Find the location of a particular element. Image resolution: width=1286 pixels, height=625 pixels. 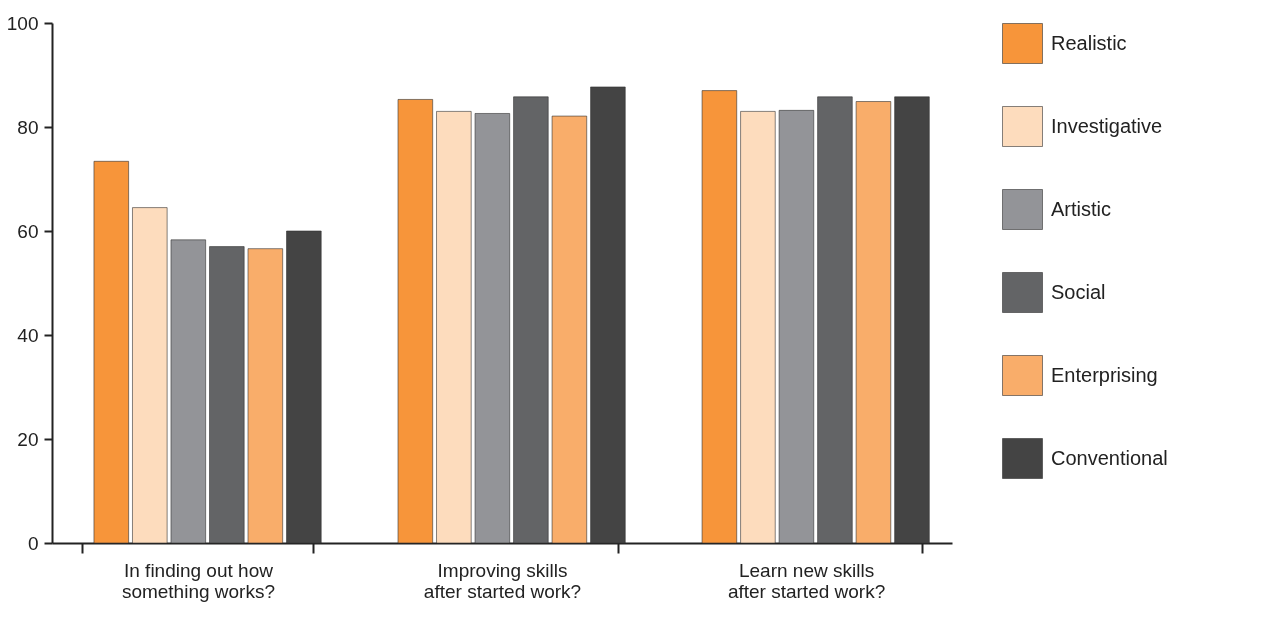

x-tick-label: Improving skills after started work? is located at coordinates (502, 580).